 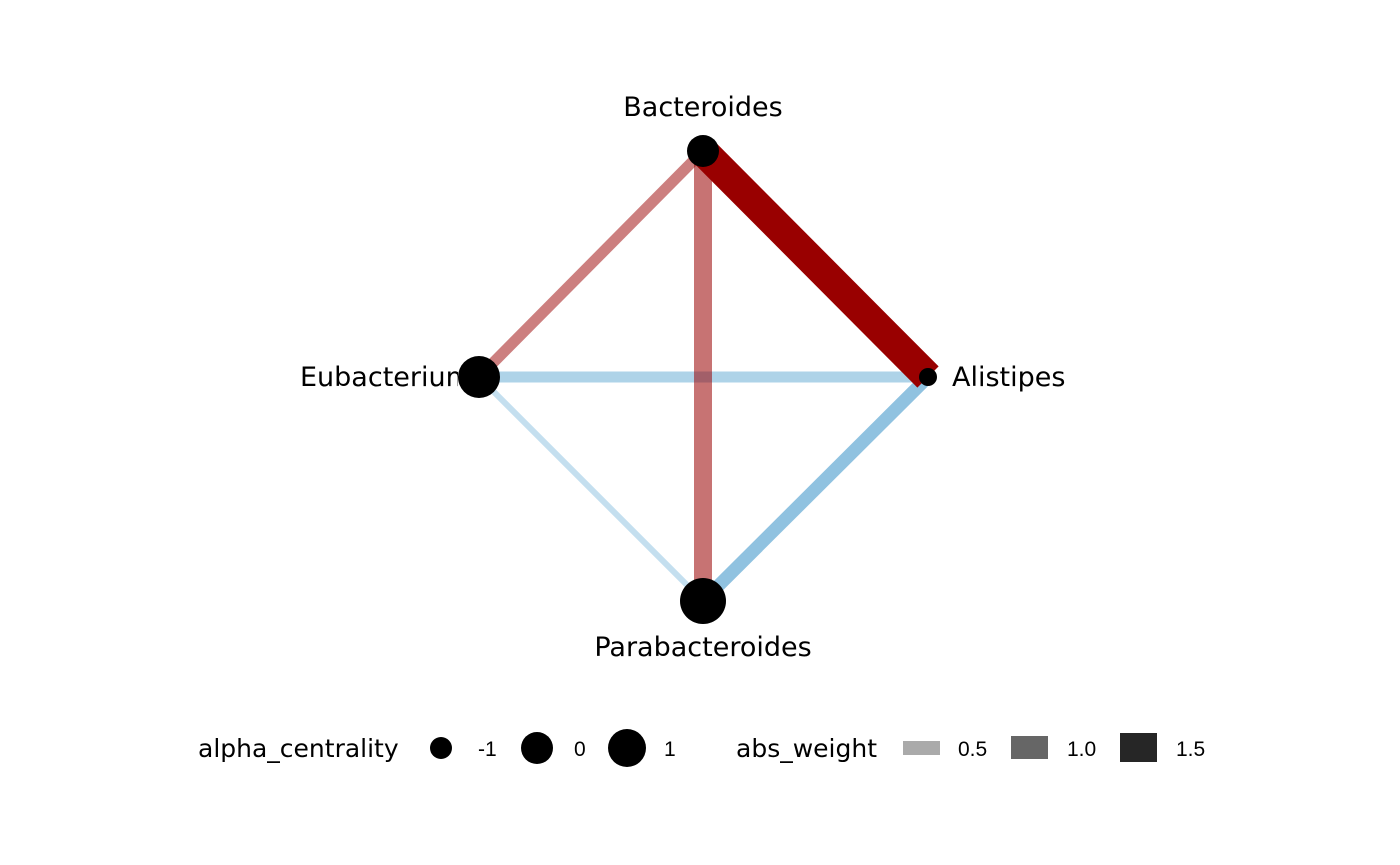 What do you see at coordinates (298, 748) in the screenshot?
I see `legend-size-title: alpha_centrality` at bounding box center [298, 748].